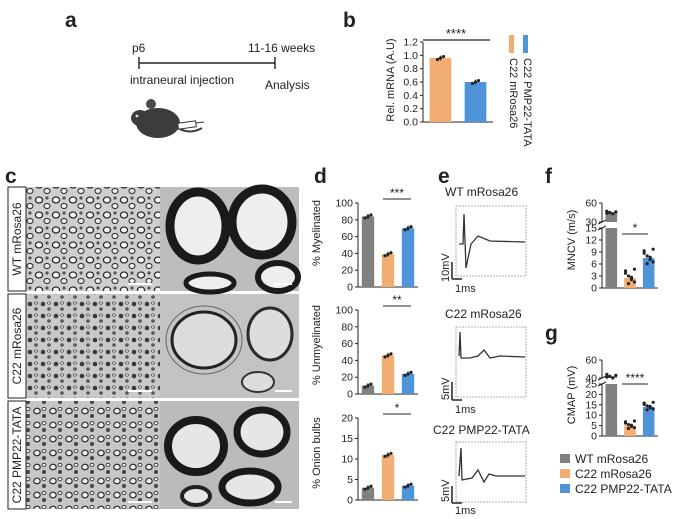  What do you see at coordinates (491, 465) in the screenshot?
I see `trace-tata` at bounding box center [491, 465].